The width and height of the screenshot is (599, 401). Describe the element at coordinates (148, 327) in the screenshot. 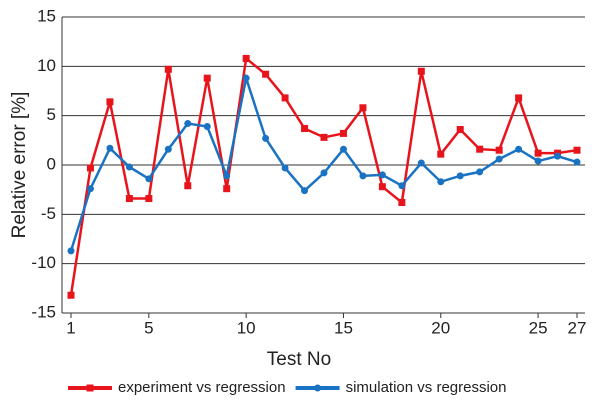

I see `x-tick-label: 5` at that location.